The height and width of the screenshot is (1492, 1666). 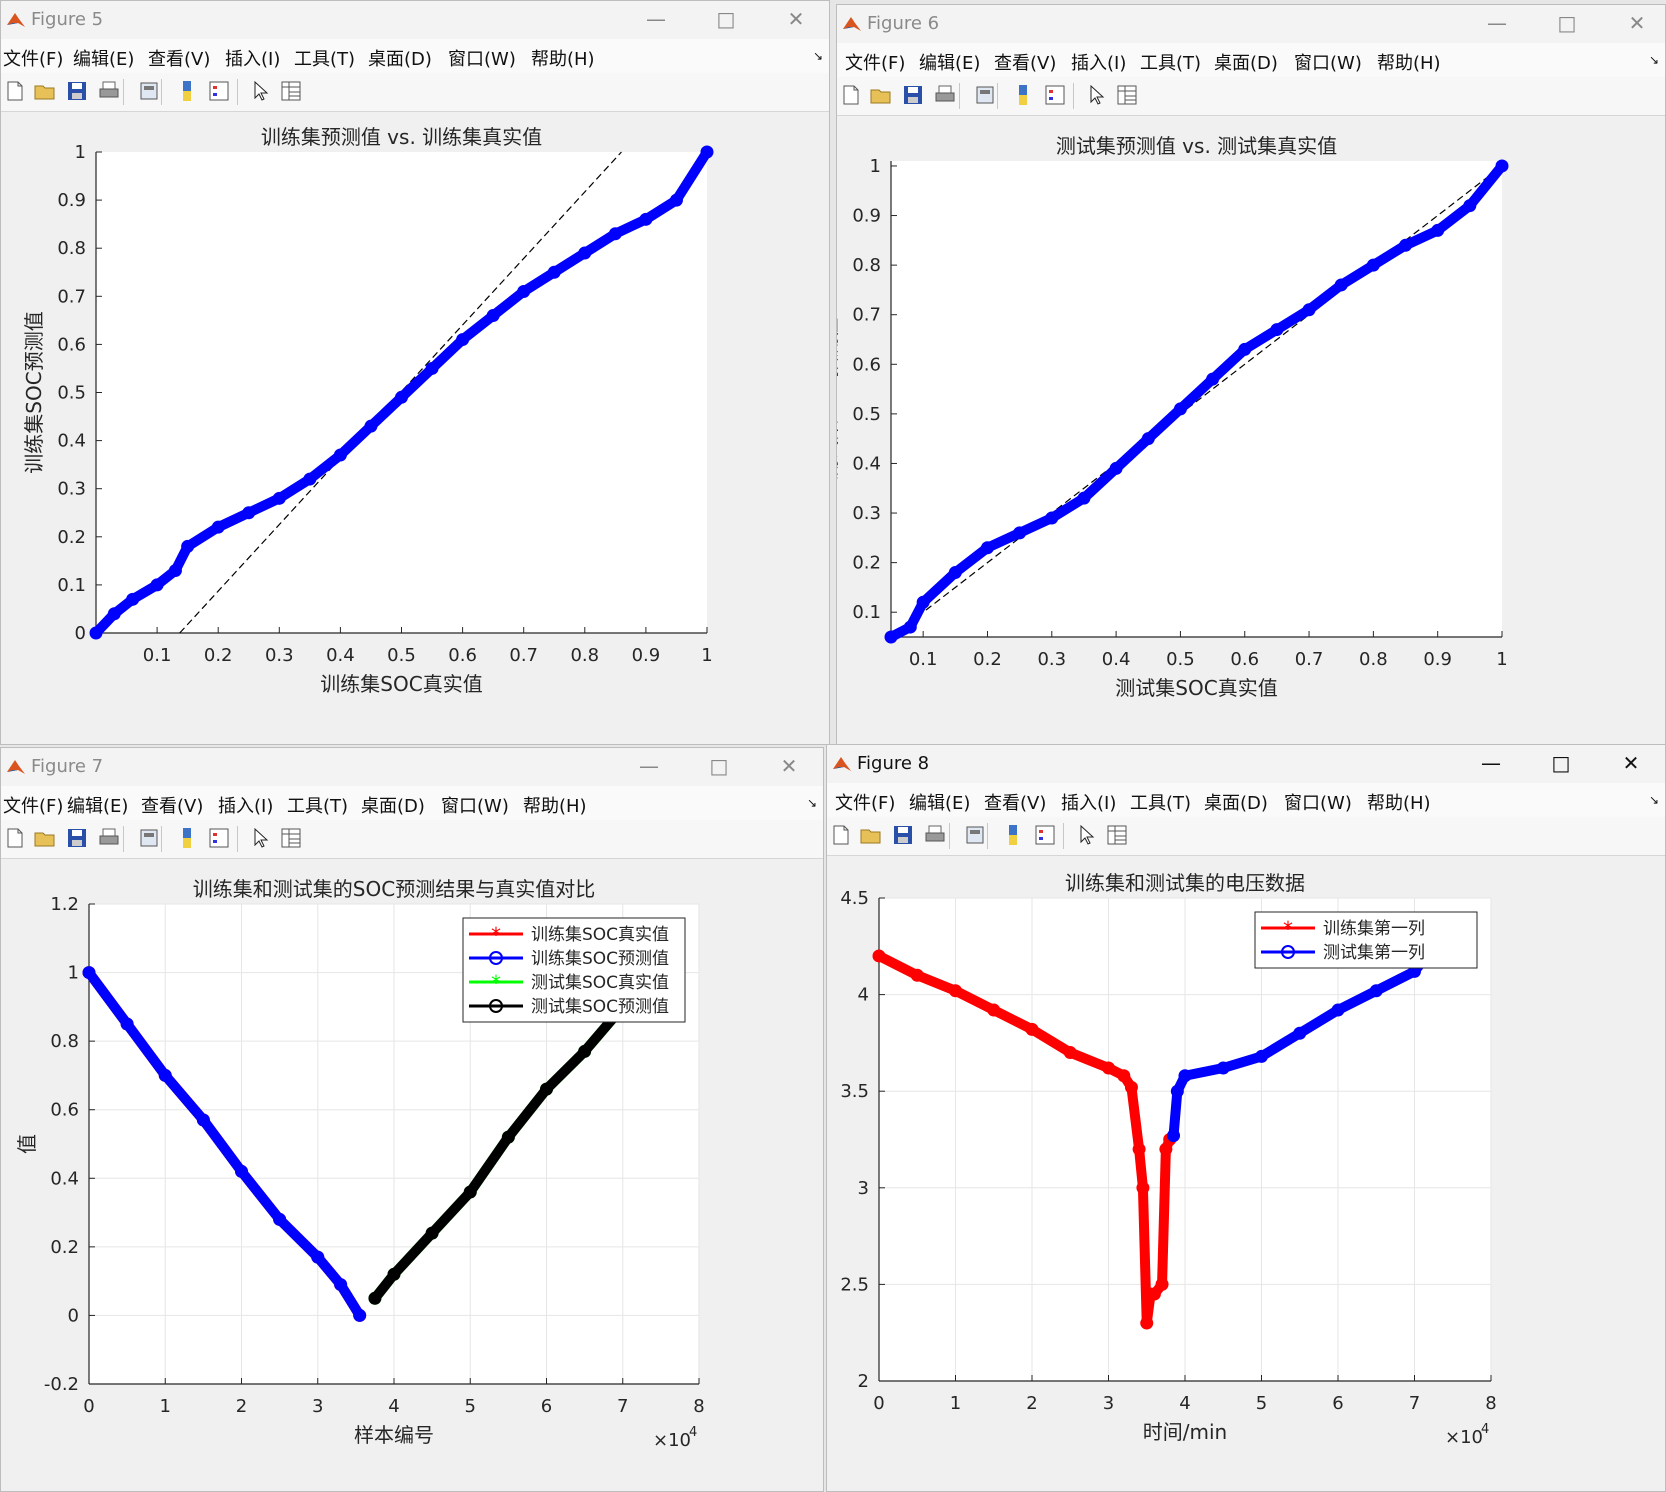 I want to click on title-bar: Figure 8 — □ ✕, so click(x=1246, y=764).